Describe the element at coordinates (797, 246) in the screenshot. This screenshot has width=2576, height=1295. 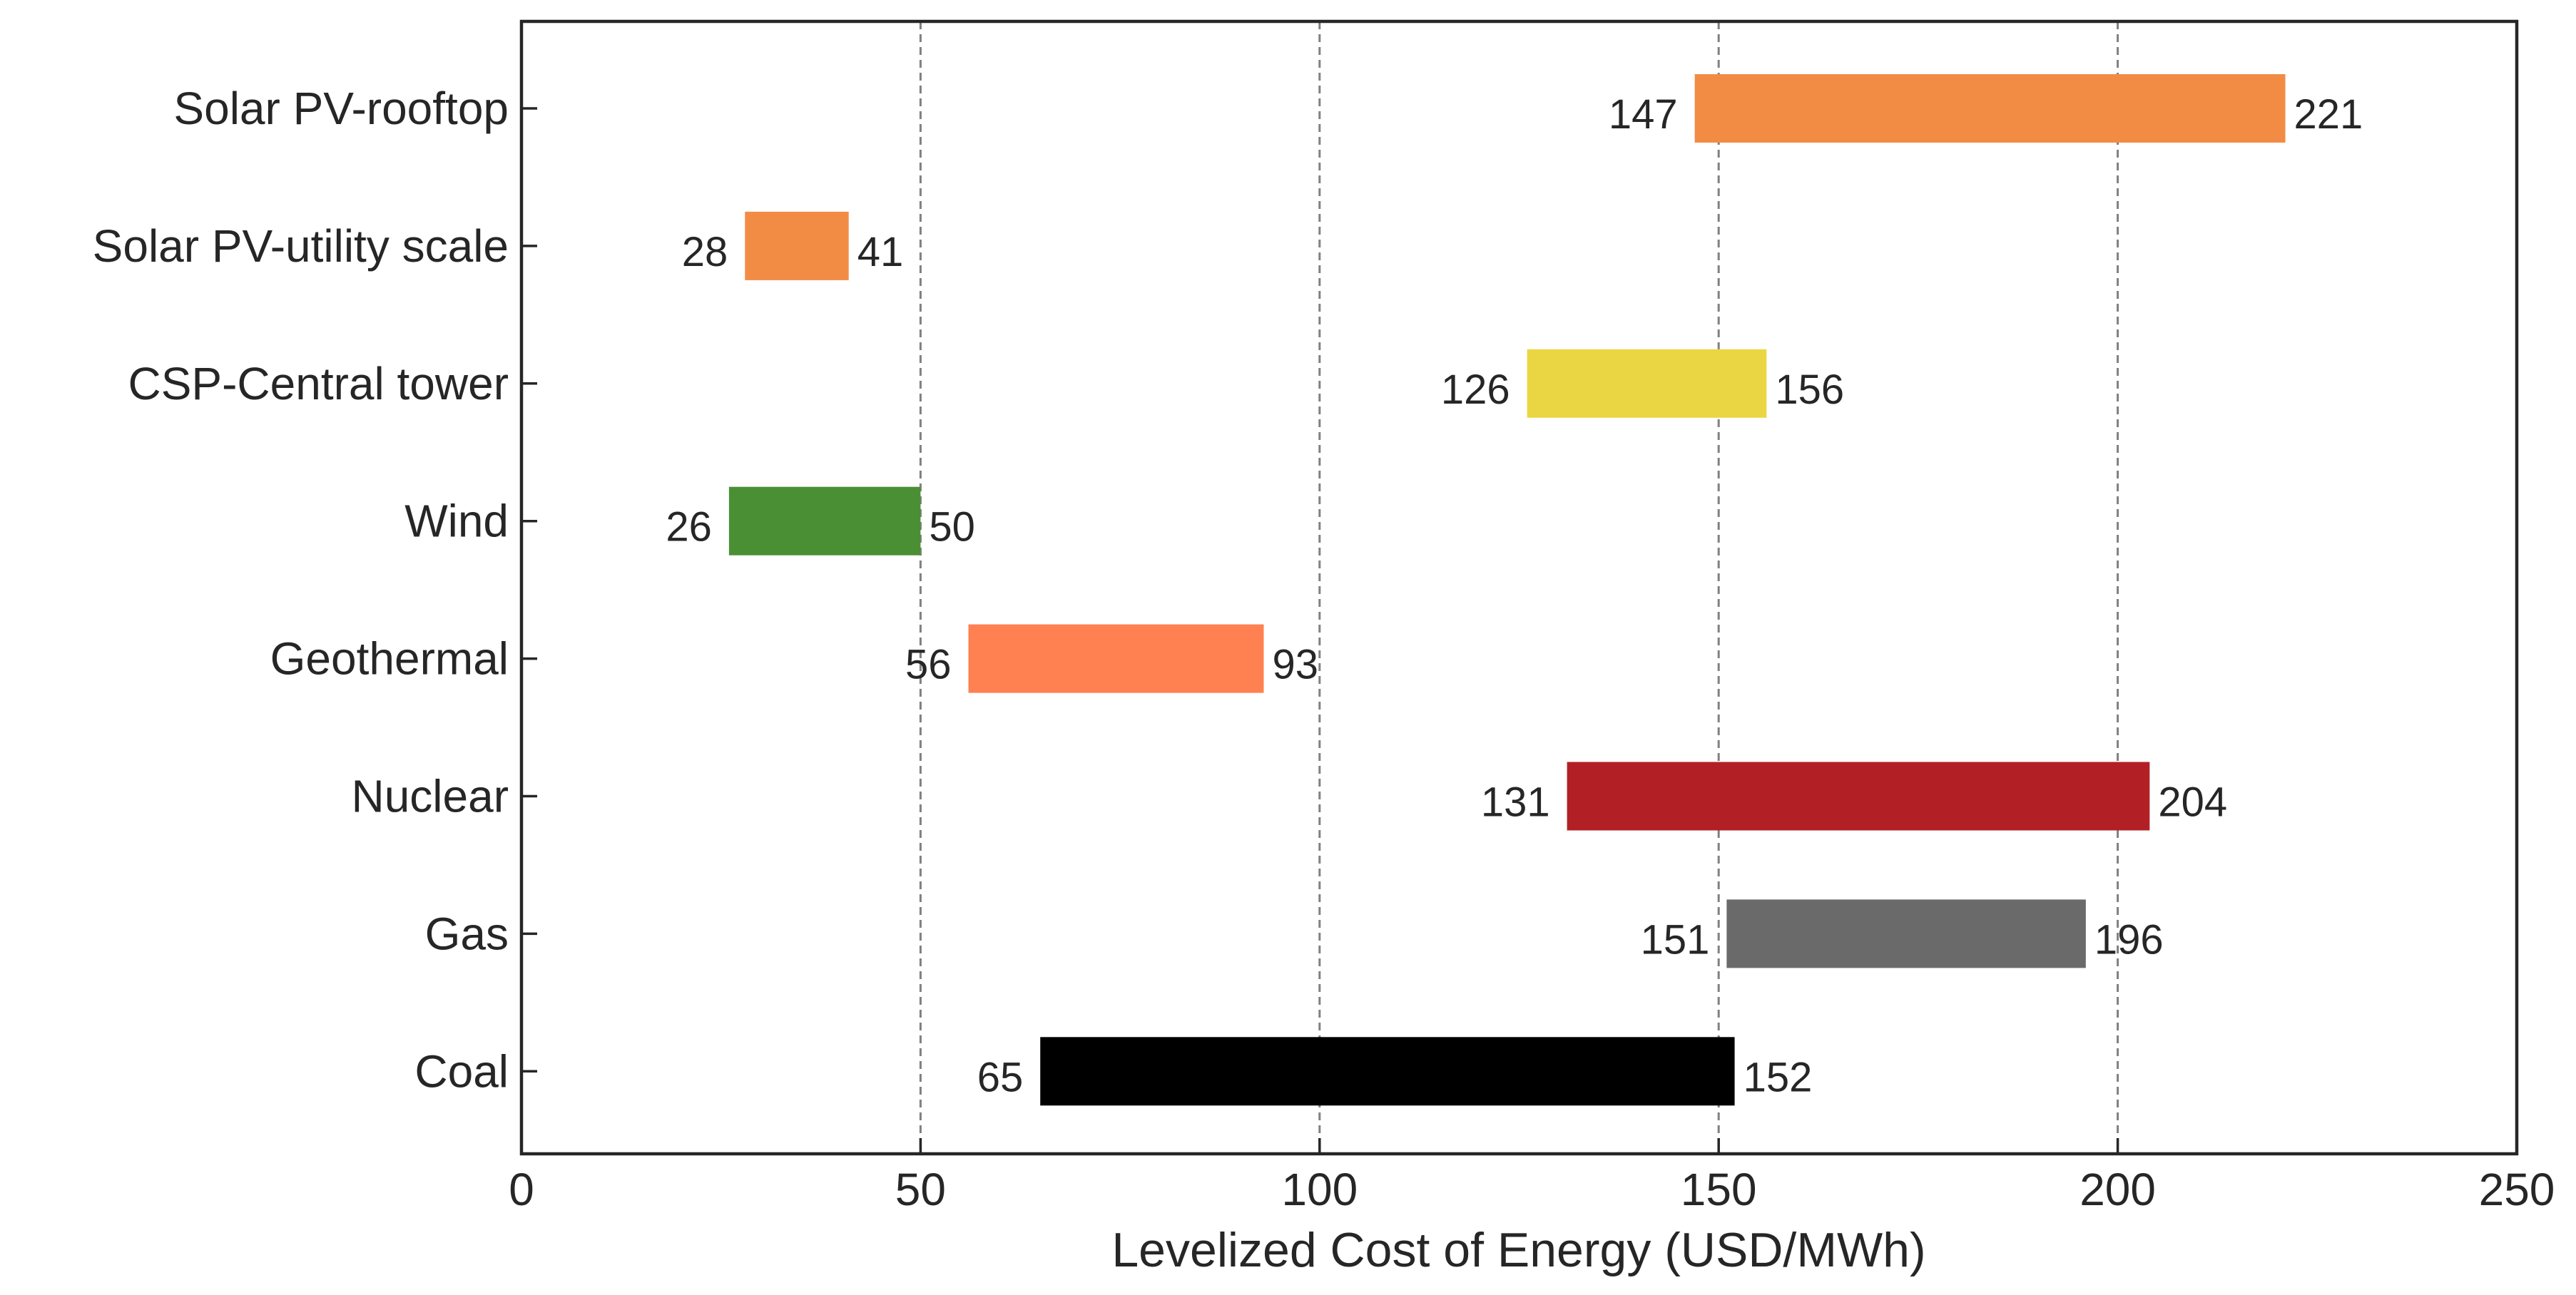
I see `range-bar-solar-pv-utility-scale` at that location.